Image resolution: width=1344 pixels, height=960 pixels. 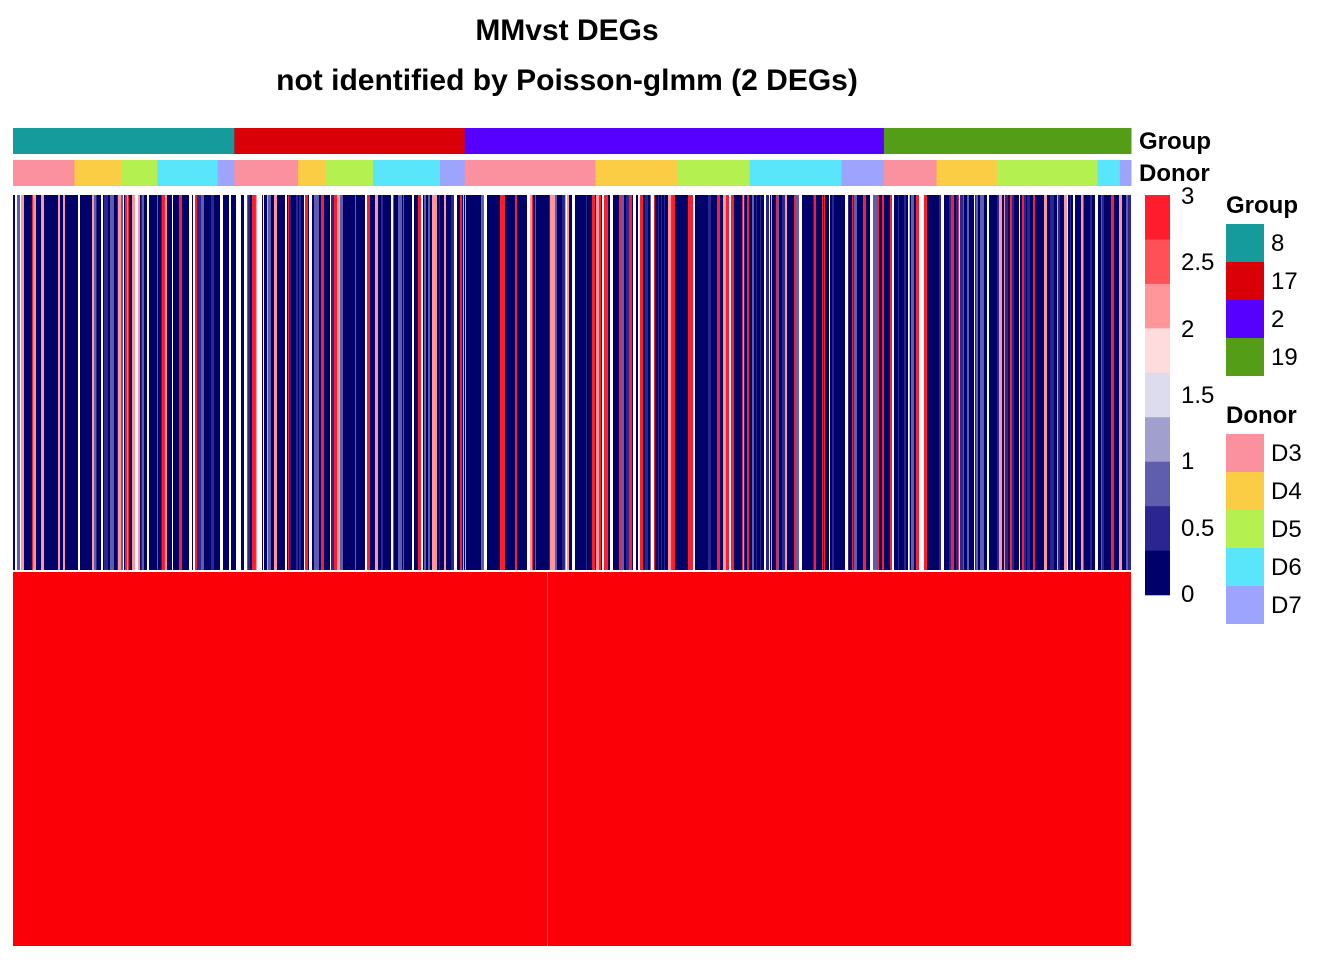 I want to click on legend-label: D7, so click(x=1286, y=605).